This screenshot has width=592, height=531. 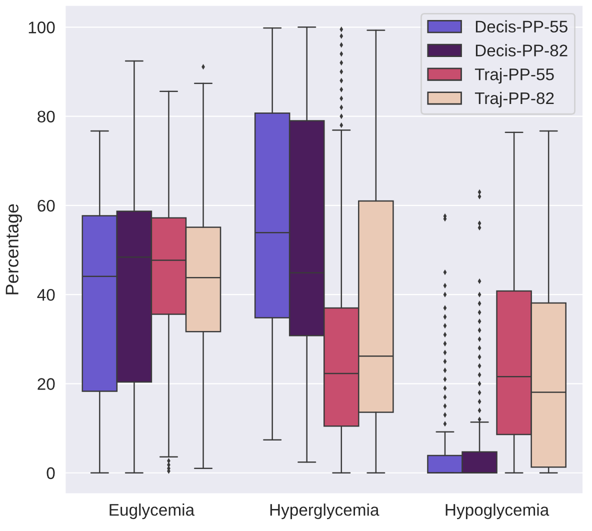 I want to click on legend-label: Decis-PP-82, so click(x=522, y=50).